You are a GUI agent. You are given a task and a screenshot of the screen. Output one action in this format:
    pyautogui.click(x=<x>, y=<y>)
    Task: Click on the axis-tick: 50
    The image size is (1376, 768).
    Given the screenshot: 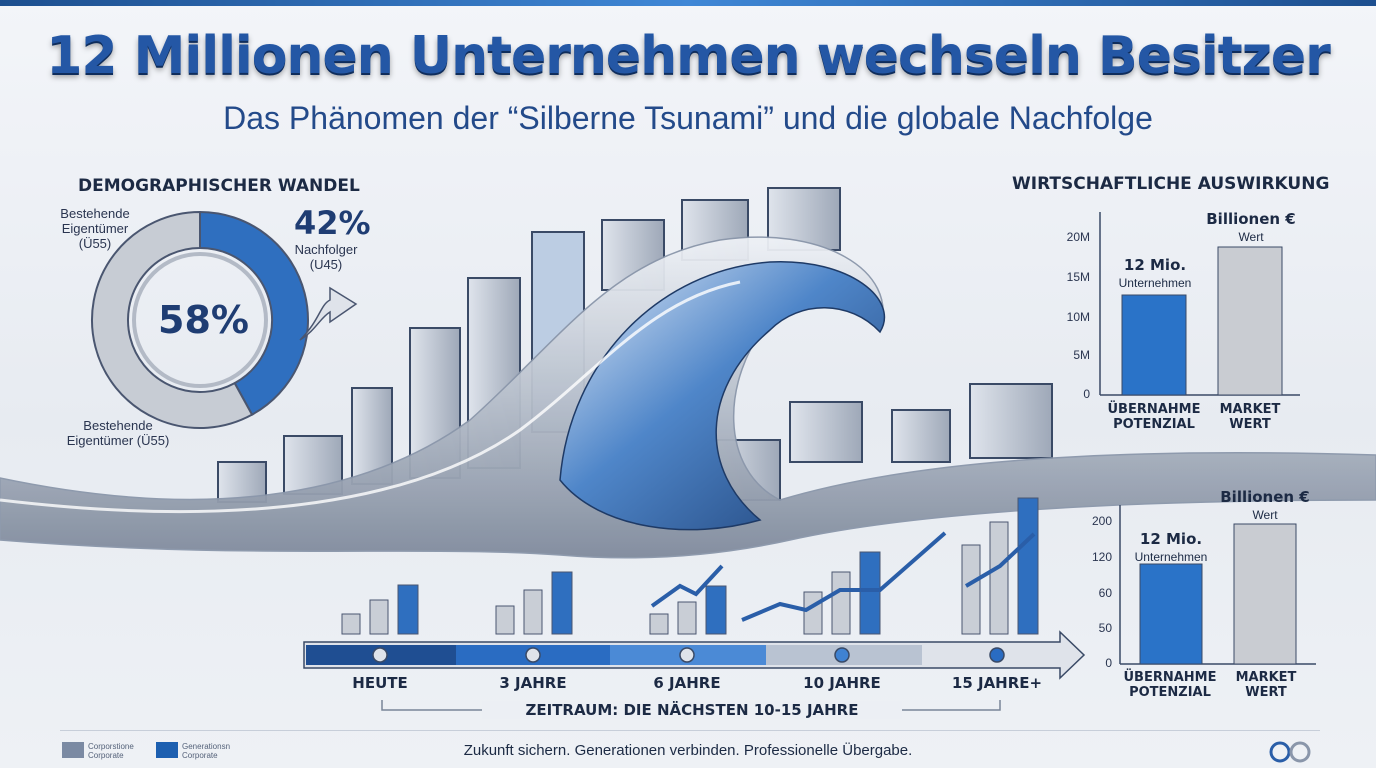 What is the action you would take?
    pyautogui.click(x=1105, y=628)
    